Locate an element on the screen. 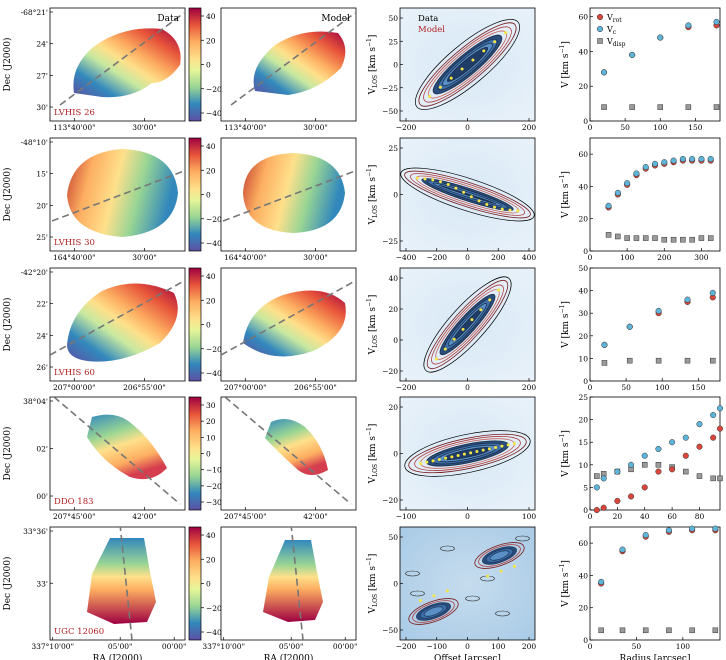 Image resolution: width=726 pixels, height=660 pixels. dec-tick-label: -48°10' is located at coordinates (34, 142).